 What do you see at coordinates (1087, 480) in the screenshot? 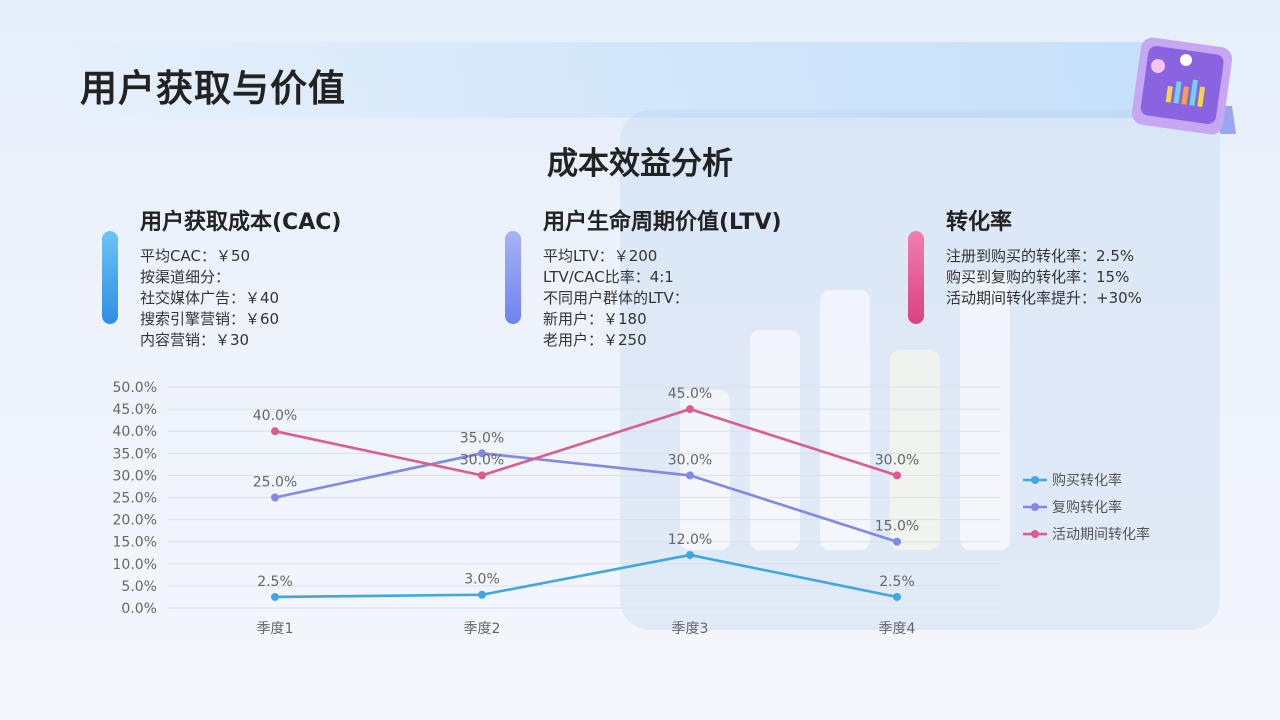
I see `legend-label: 购买转化率` at bounding box center [1087, 480].